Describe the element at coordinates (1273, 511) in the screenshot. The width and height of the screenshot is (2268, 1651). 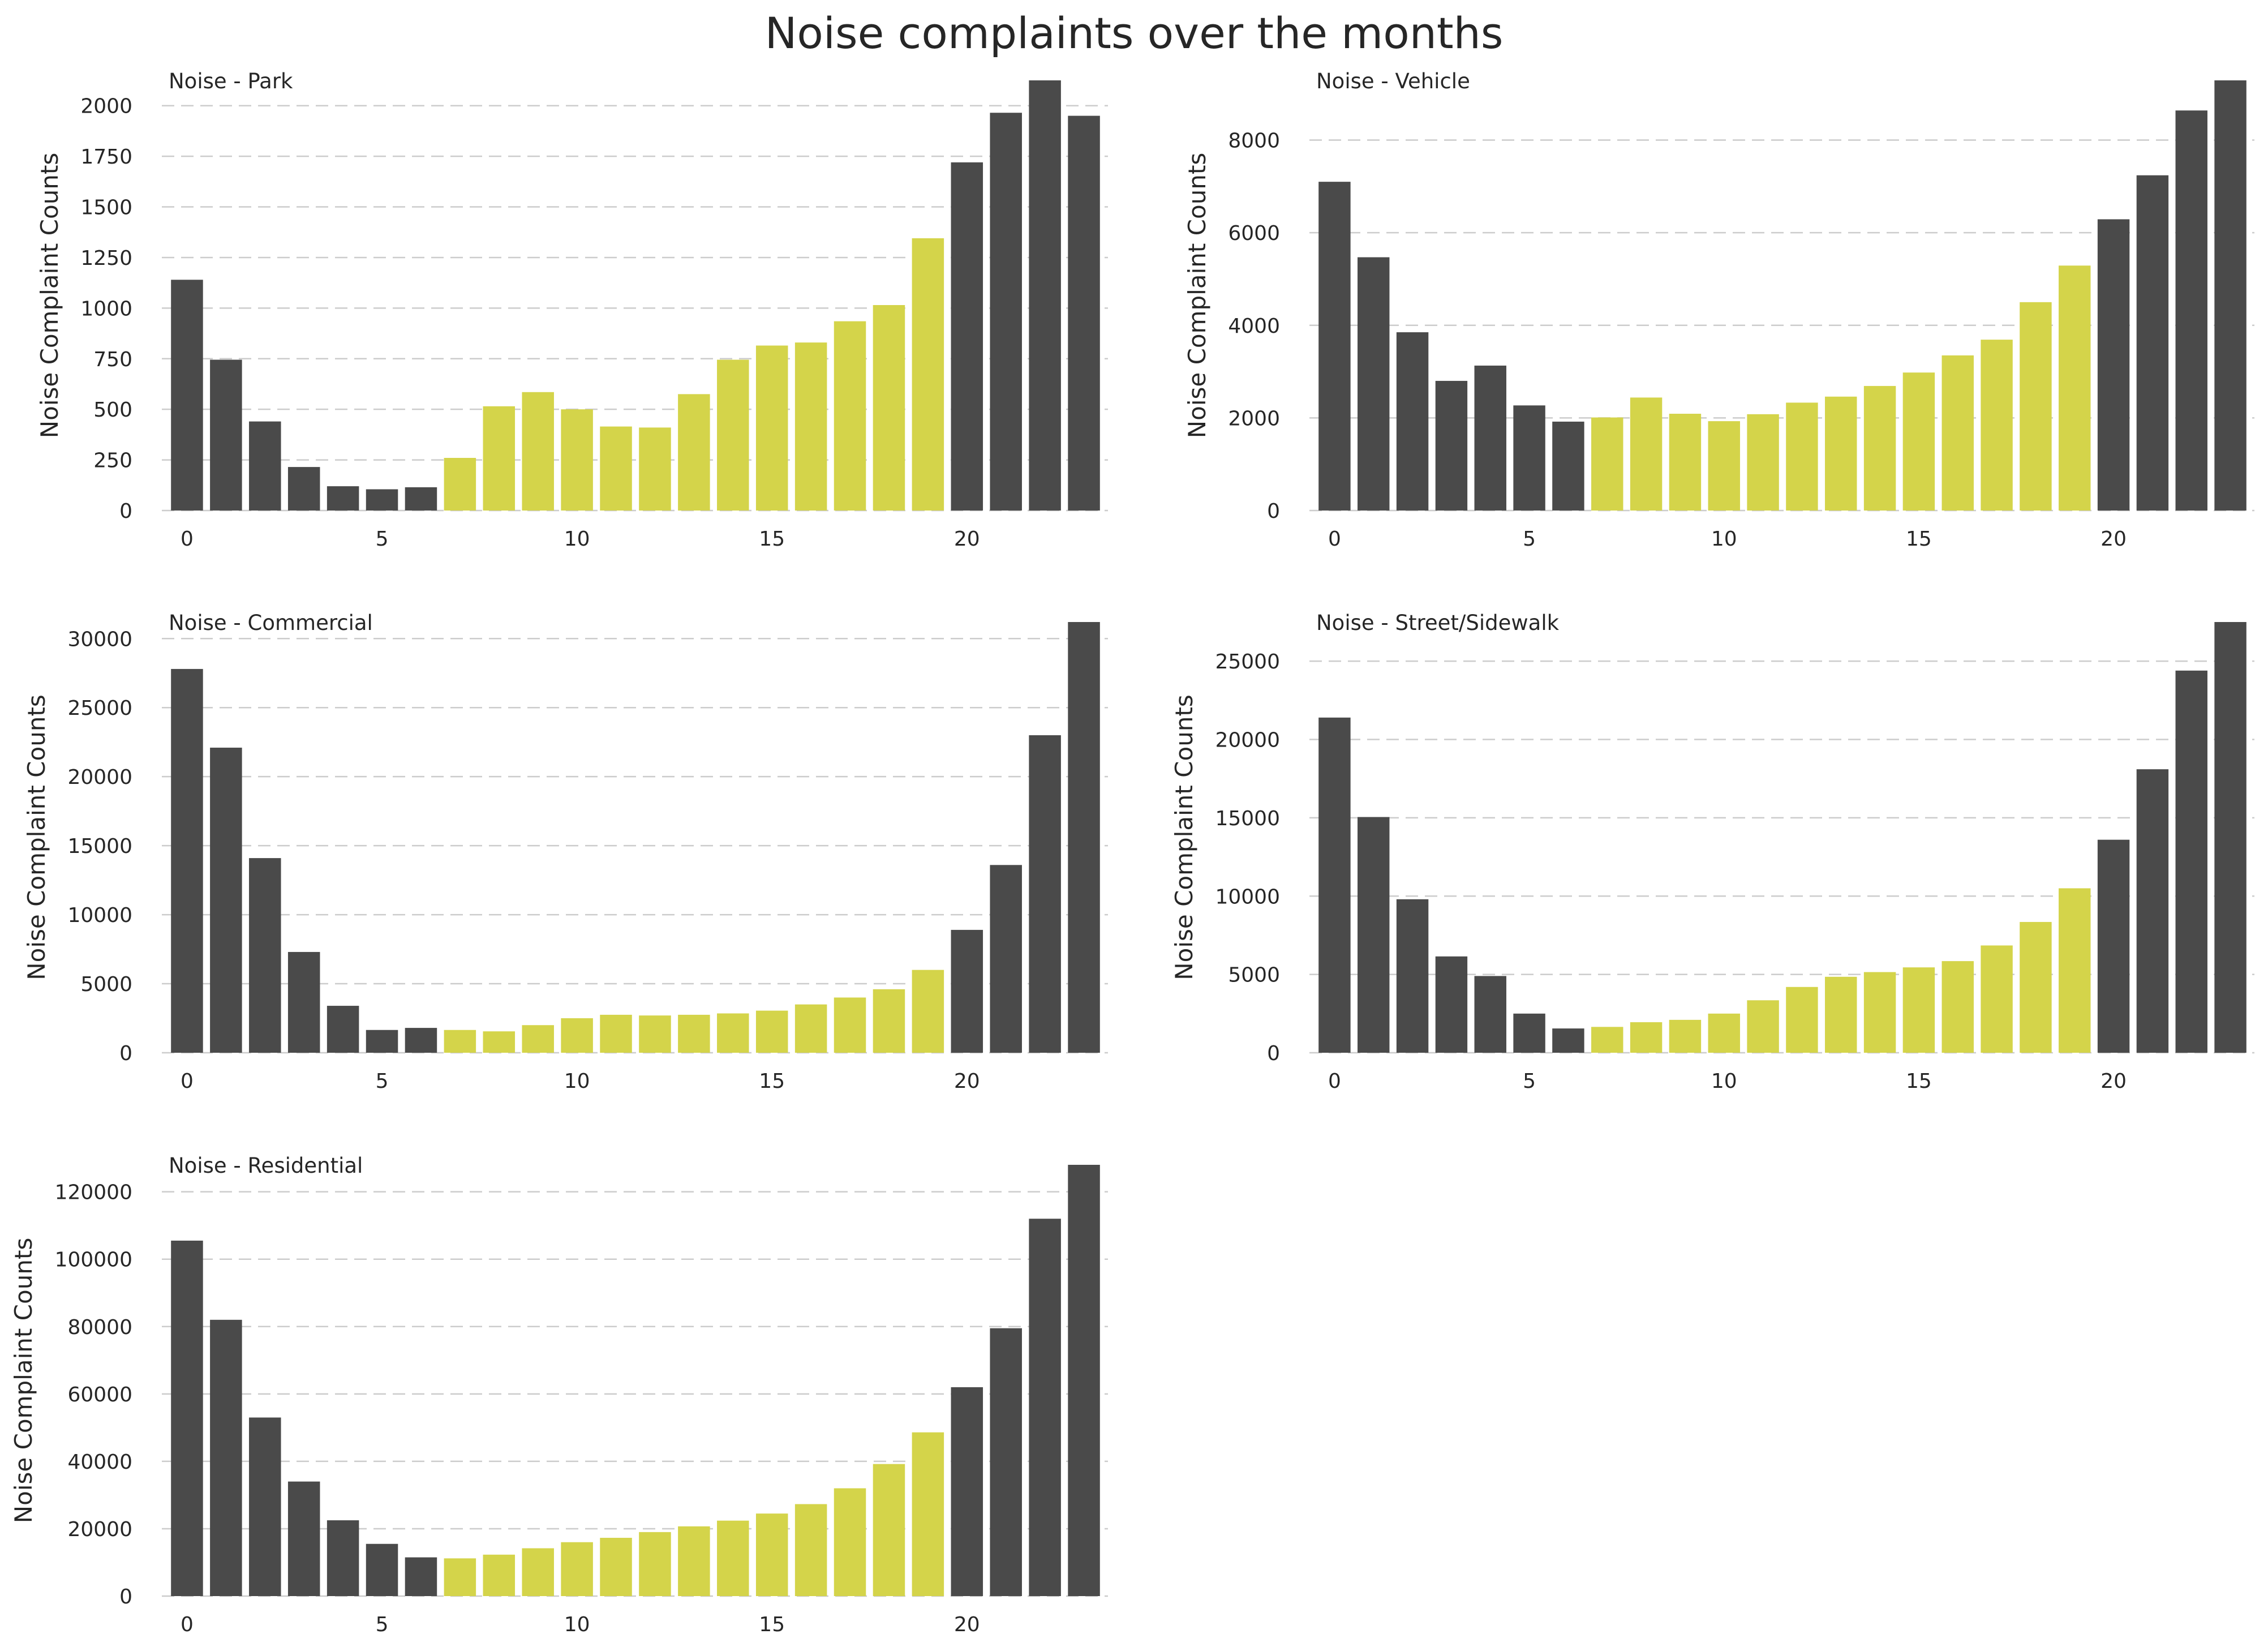
I see `chart-1-ytick-label-0: 0` at that location.